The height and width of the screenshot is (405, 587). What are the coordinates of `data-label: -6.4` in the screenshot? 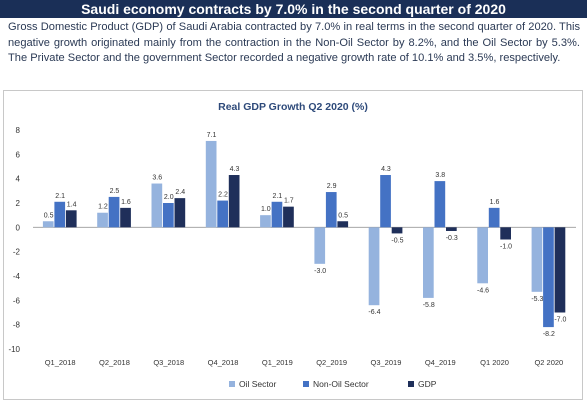 It's located at (374, 312).